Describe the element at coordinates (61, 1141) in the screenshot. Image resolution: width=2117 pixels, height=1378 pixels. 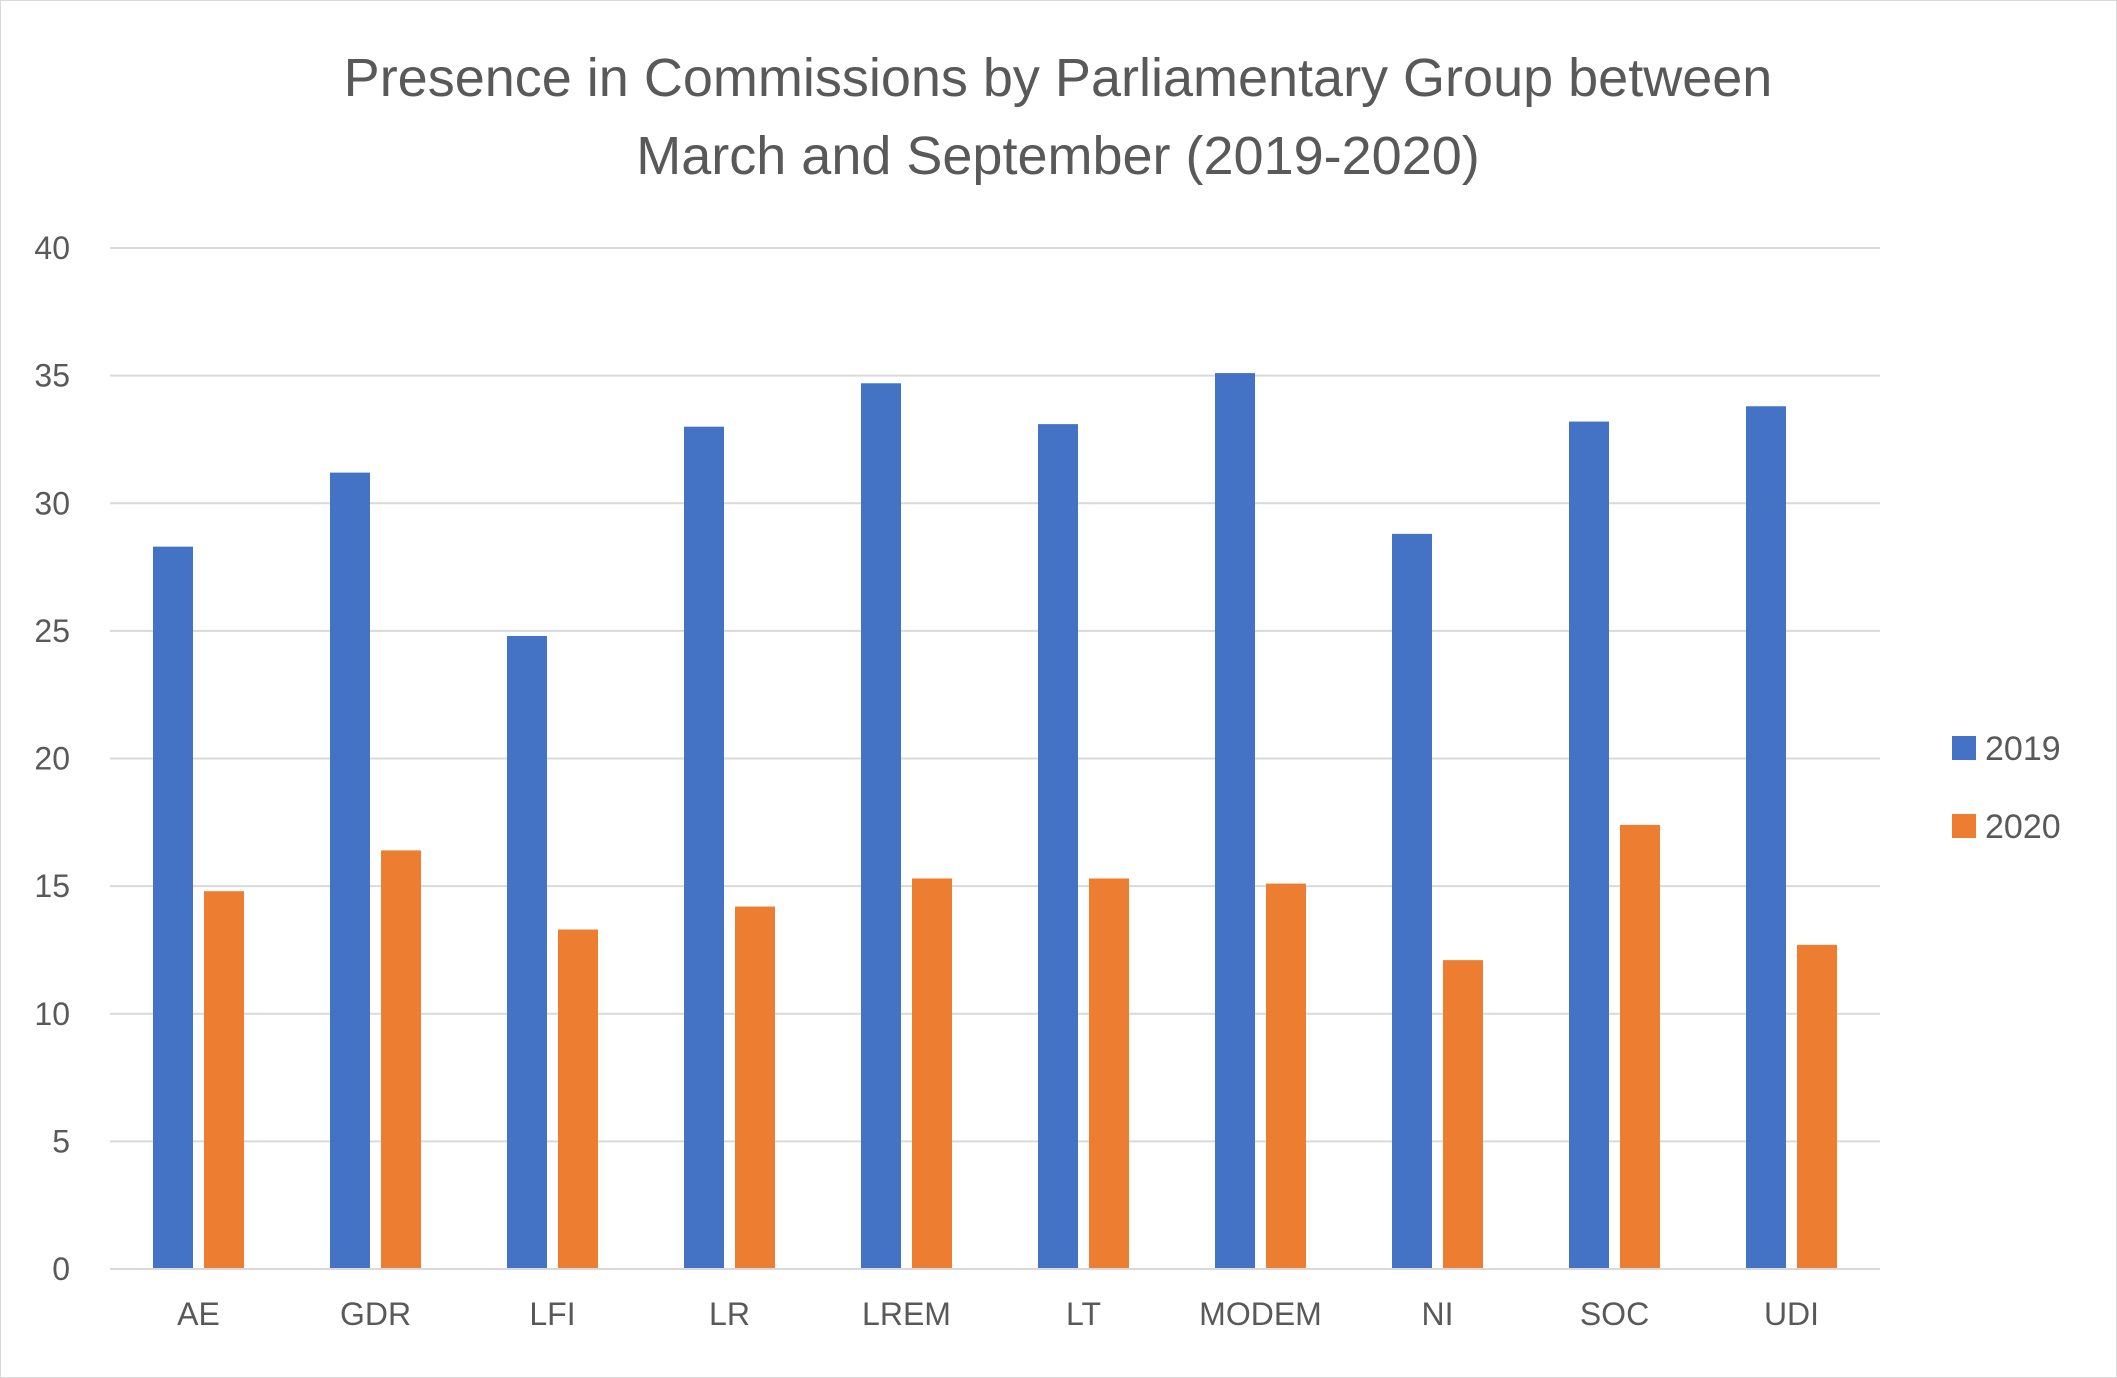
I see `y-tick-label: 5` at that location.